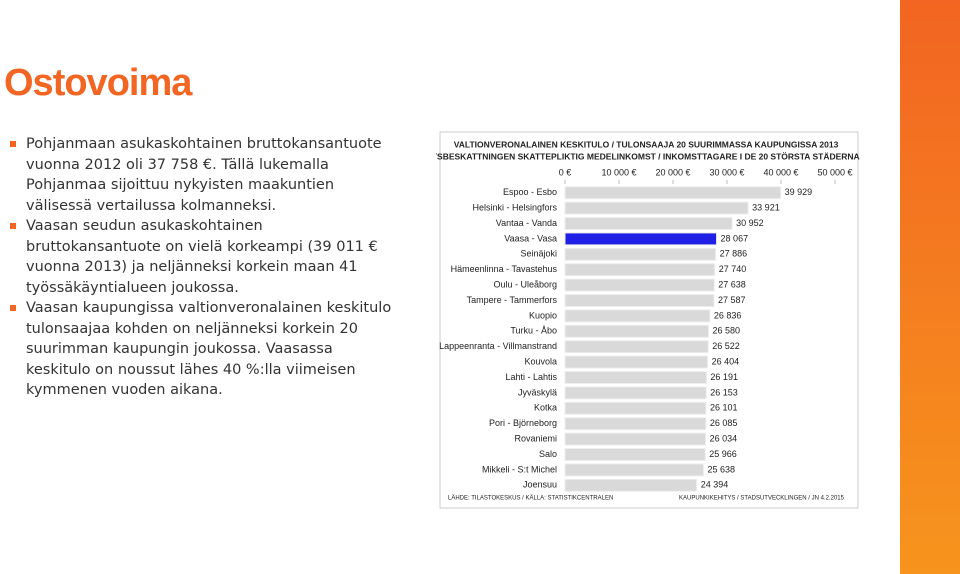  Describe the element at coordinates (799, 192) in the screenshot. I see `value-label: 39 929` at that location.